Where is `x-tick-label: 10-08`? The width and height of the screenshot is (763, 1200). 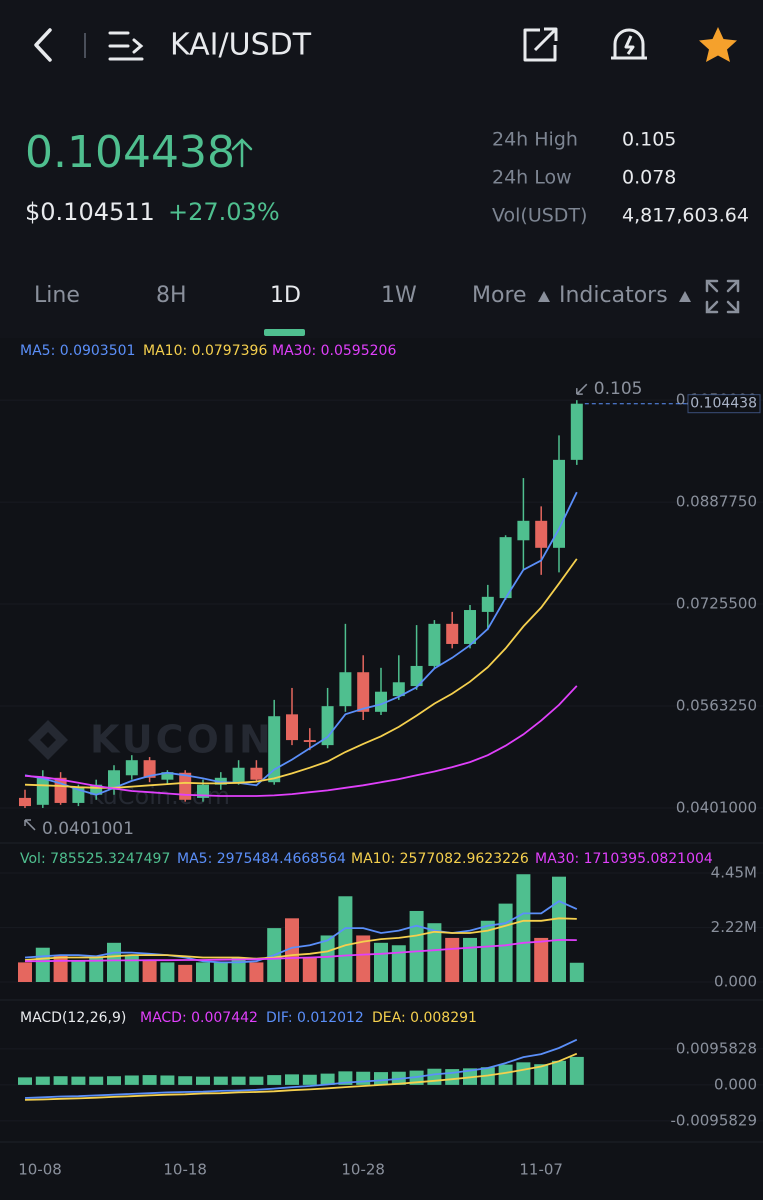
x-tick-label: 10-08 is located at coordinates (40, 1170).